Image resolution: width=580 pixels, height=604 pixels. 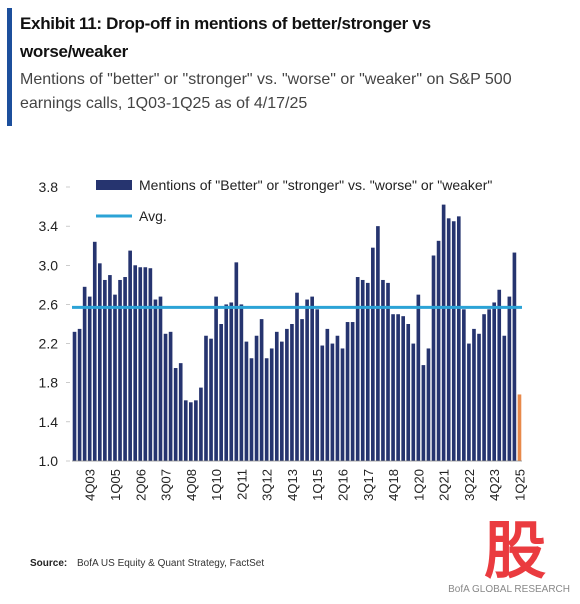 What do you see at coordinates (170, 563) in the screenshot?
I see `source: BofA US Equity & Quant Strategy, FactSet` at bounding box center [170, 563].